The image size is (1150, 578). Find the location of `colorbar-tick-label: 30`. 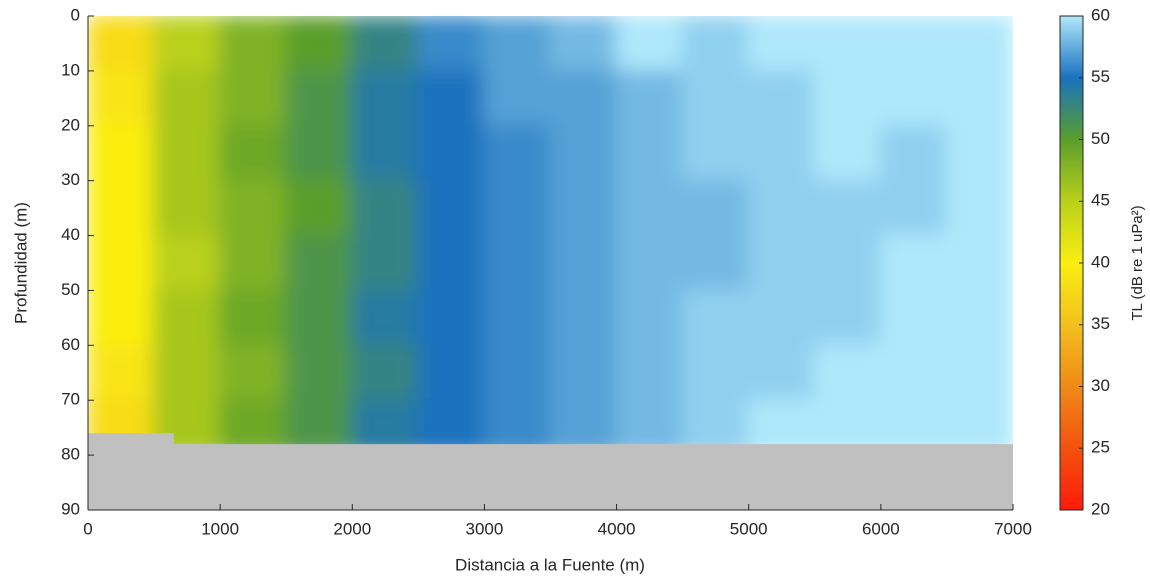

colorbar-tick-label: 30 is located at coordinates (1100, 385).